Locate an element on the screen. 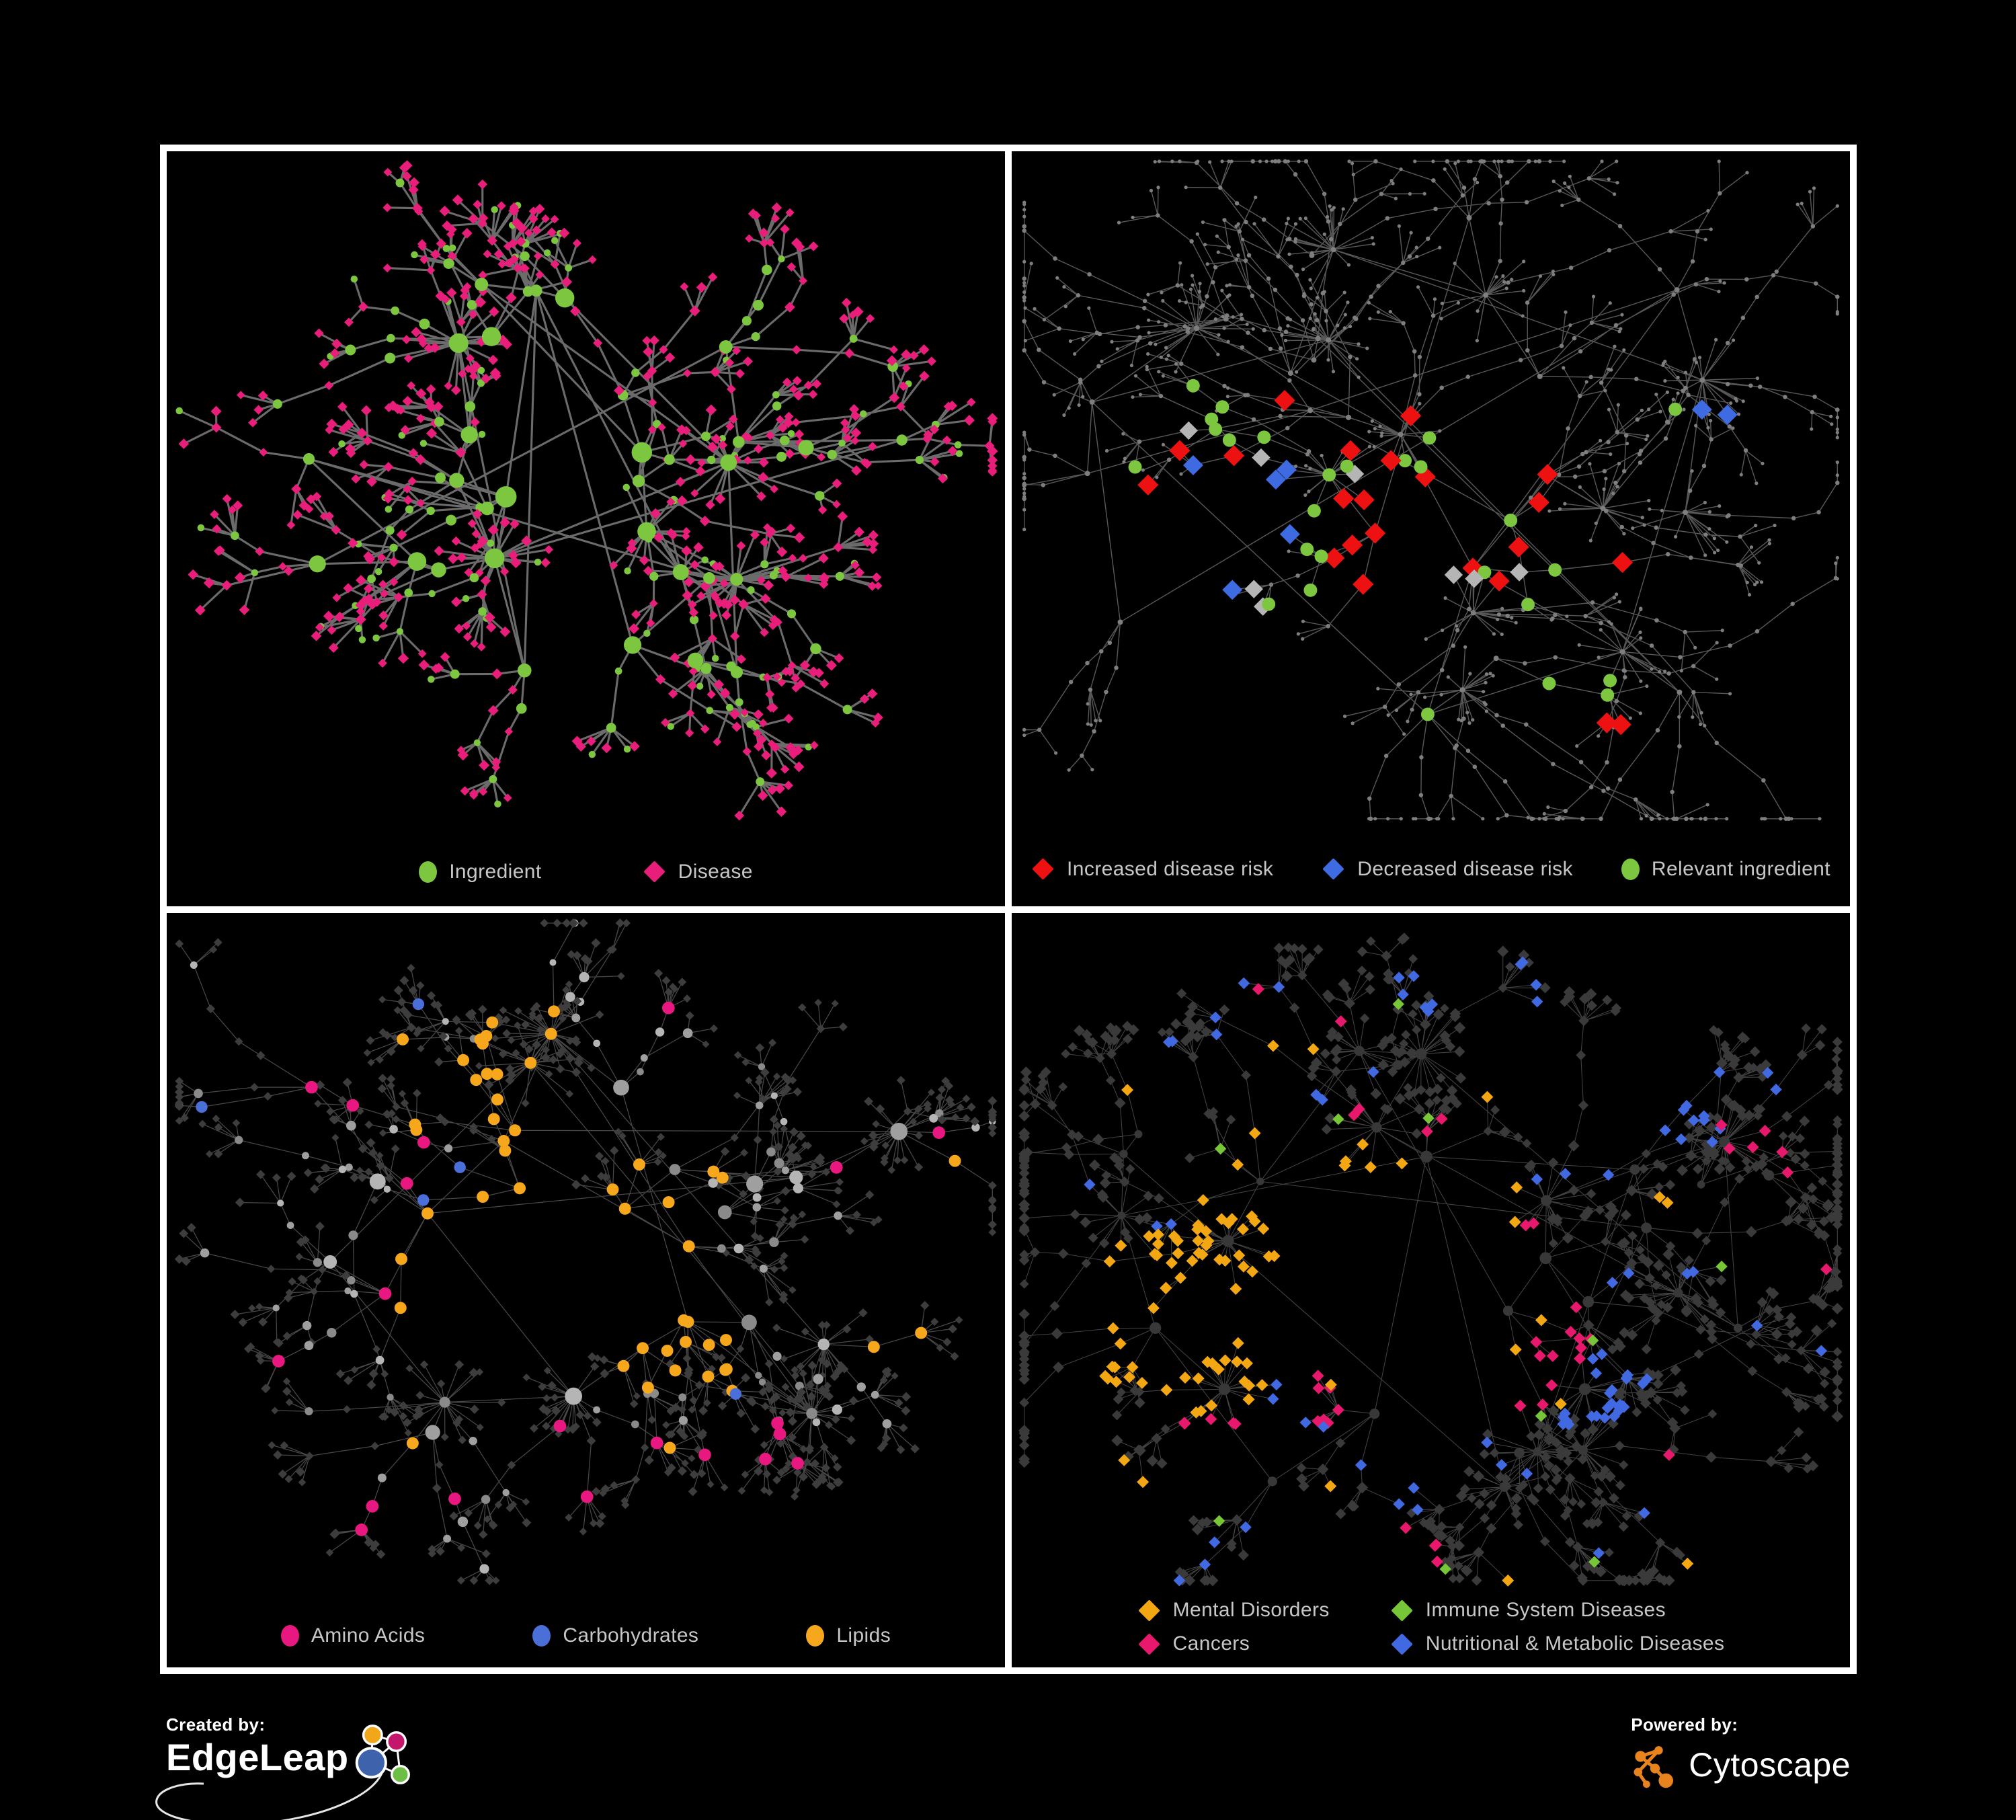 This screenshot has width=2016, height=1820. legend: Amino Acids Carbohydrates Lipids is located at coordinates (586, 1635).